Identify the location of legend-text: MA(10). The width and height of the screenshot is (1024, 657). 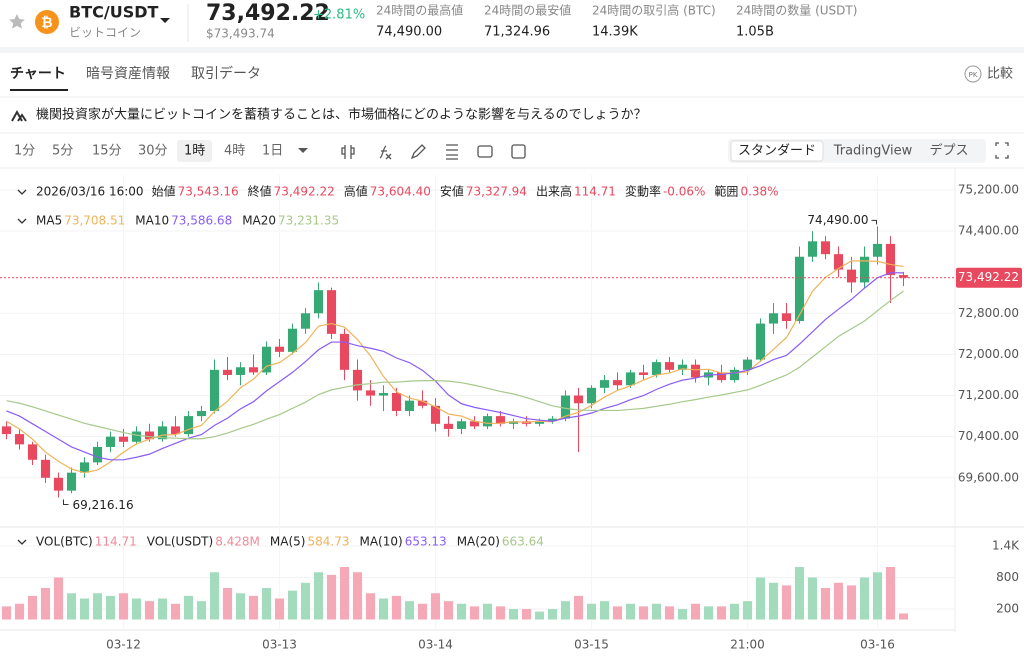
(380, 542).